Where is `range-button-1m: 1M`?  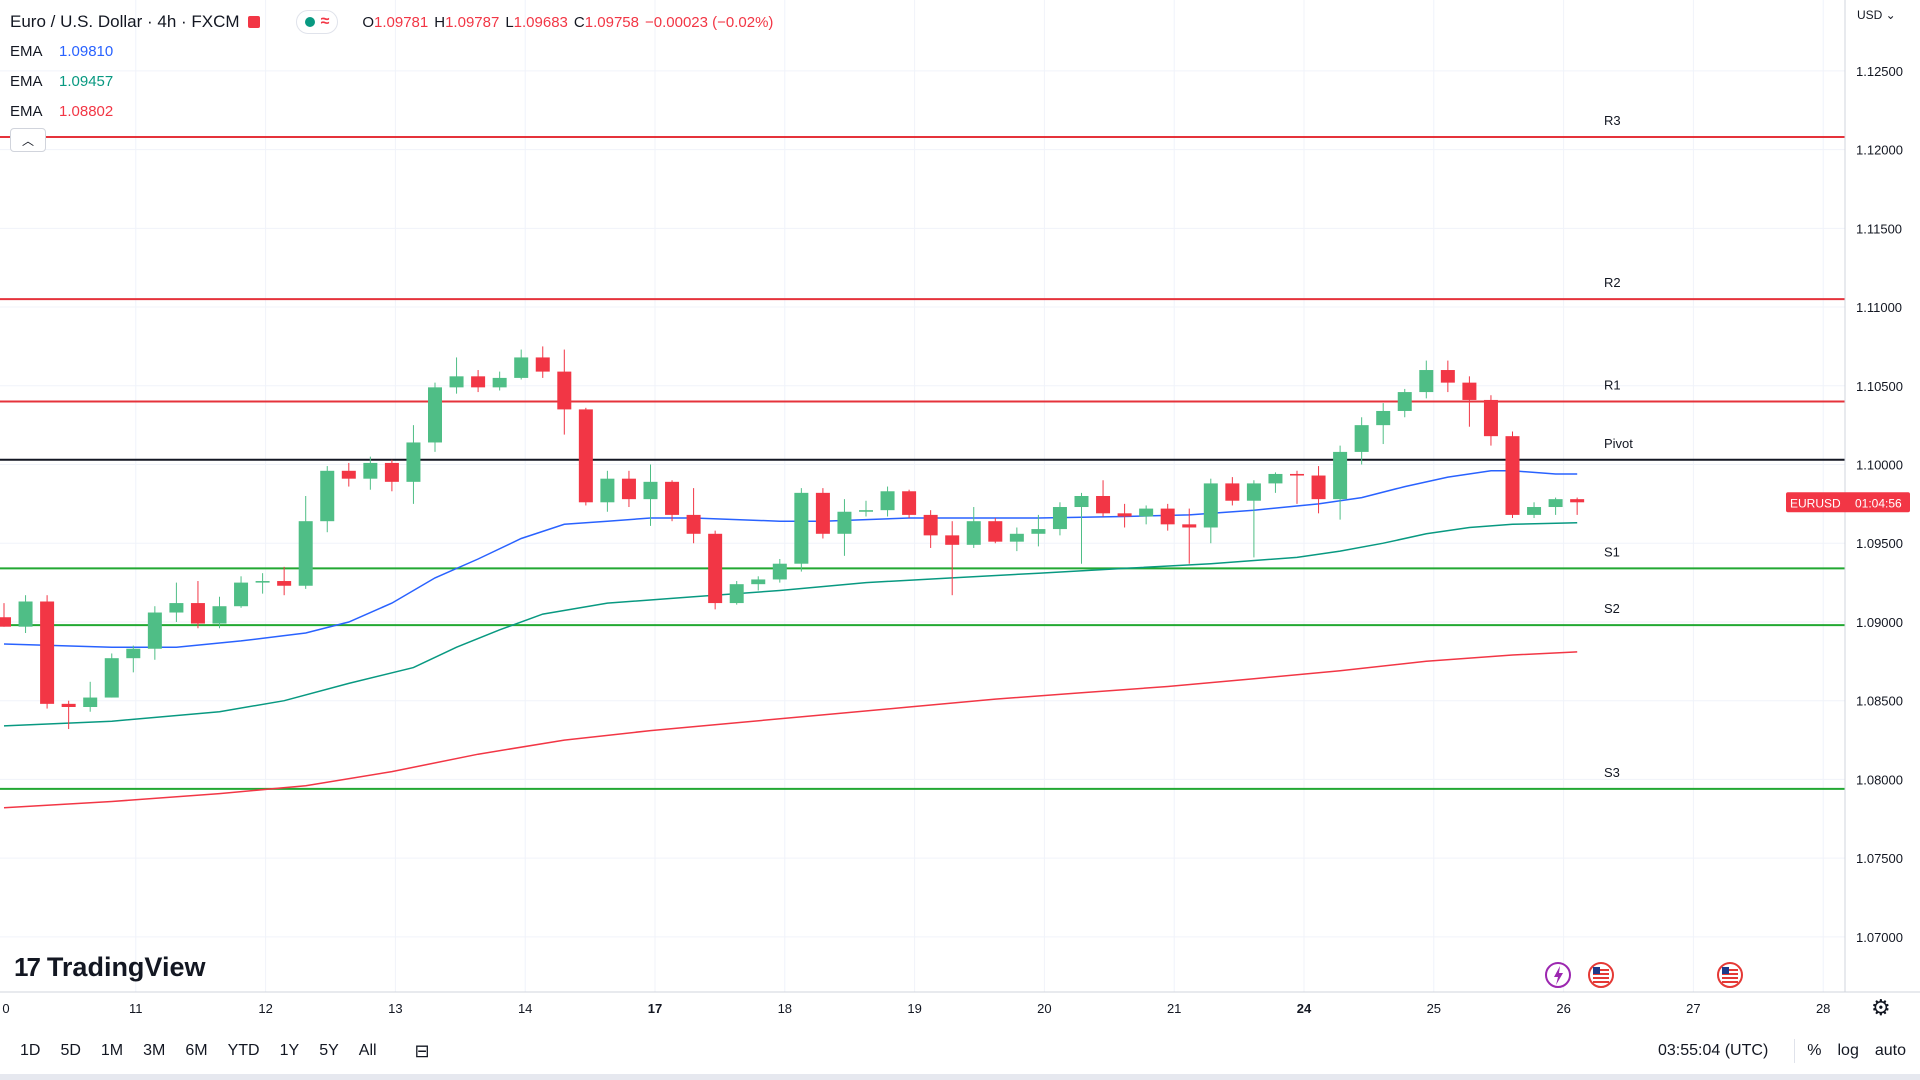
range-button-1m: 1M is located at coordinates (112, 1050).